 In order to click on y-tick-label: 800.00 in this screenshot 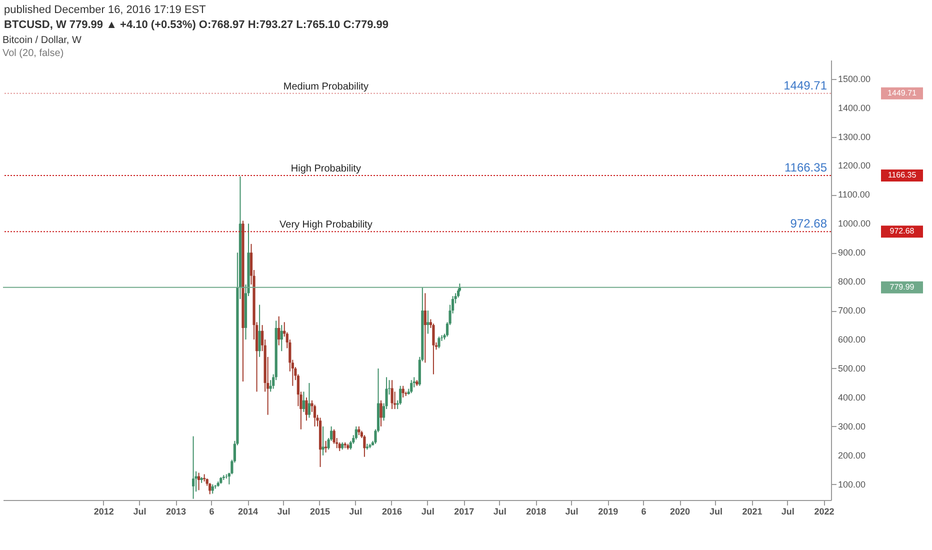, I will do `click(852, 281)`.